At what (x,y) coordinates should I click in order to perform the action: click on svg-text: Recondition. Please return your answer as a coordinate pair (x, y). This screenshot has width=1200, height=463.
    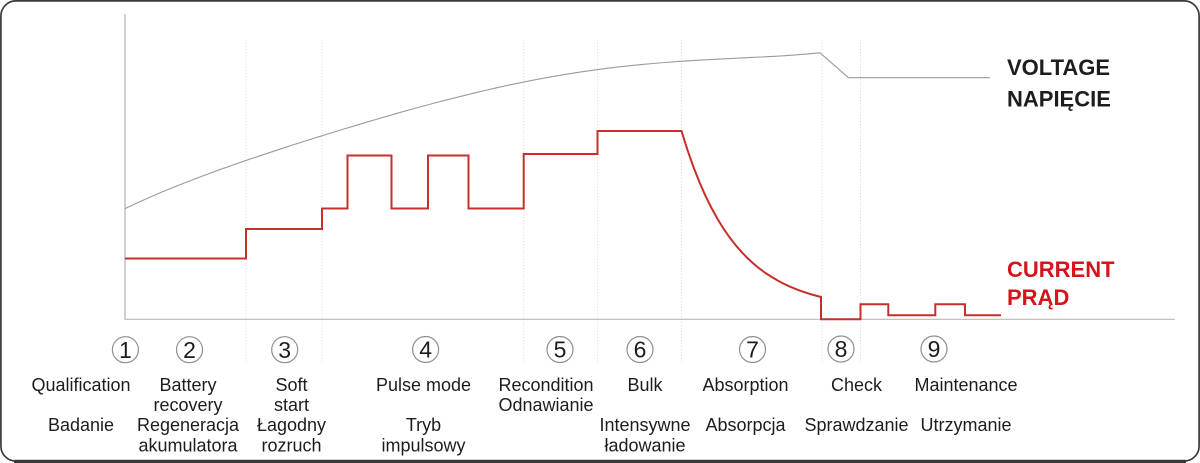
    Looking at the image, I should click on (545, 385).